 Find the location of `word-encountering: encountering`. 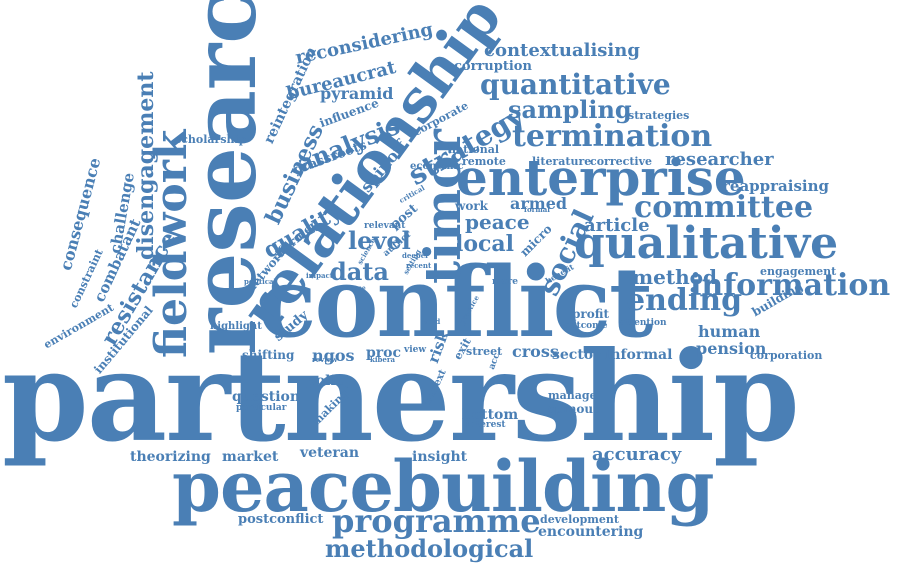

word-encountering: encountering is located at coordinates (591, 532).